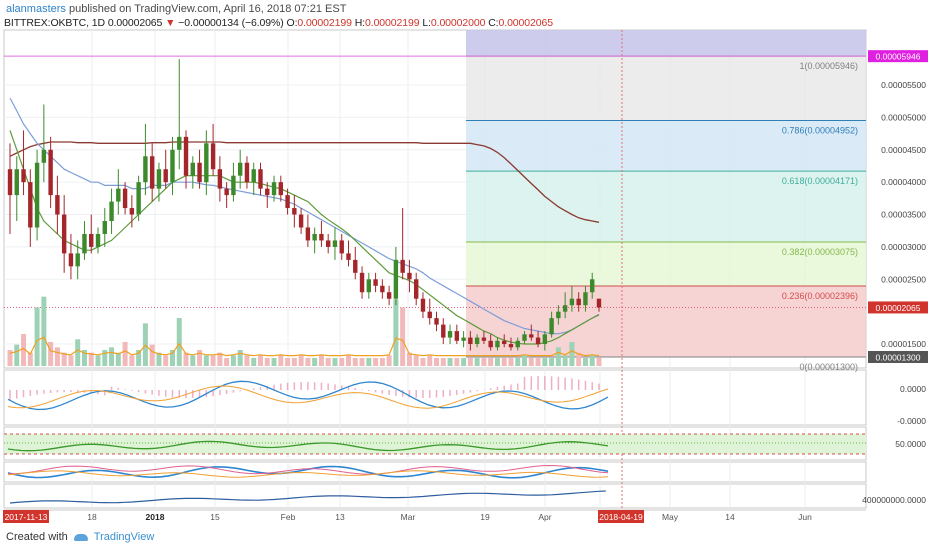 This screenshot has width=932, height=550. Describe the element at coordinates (292, 23) in the screenshot. I see `open-label: O:` at that location.